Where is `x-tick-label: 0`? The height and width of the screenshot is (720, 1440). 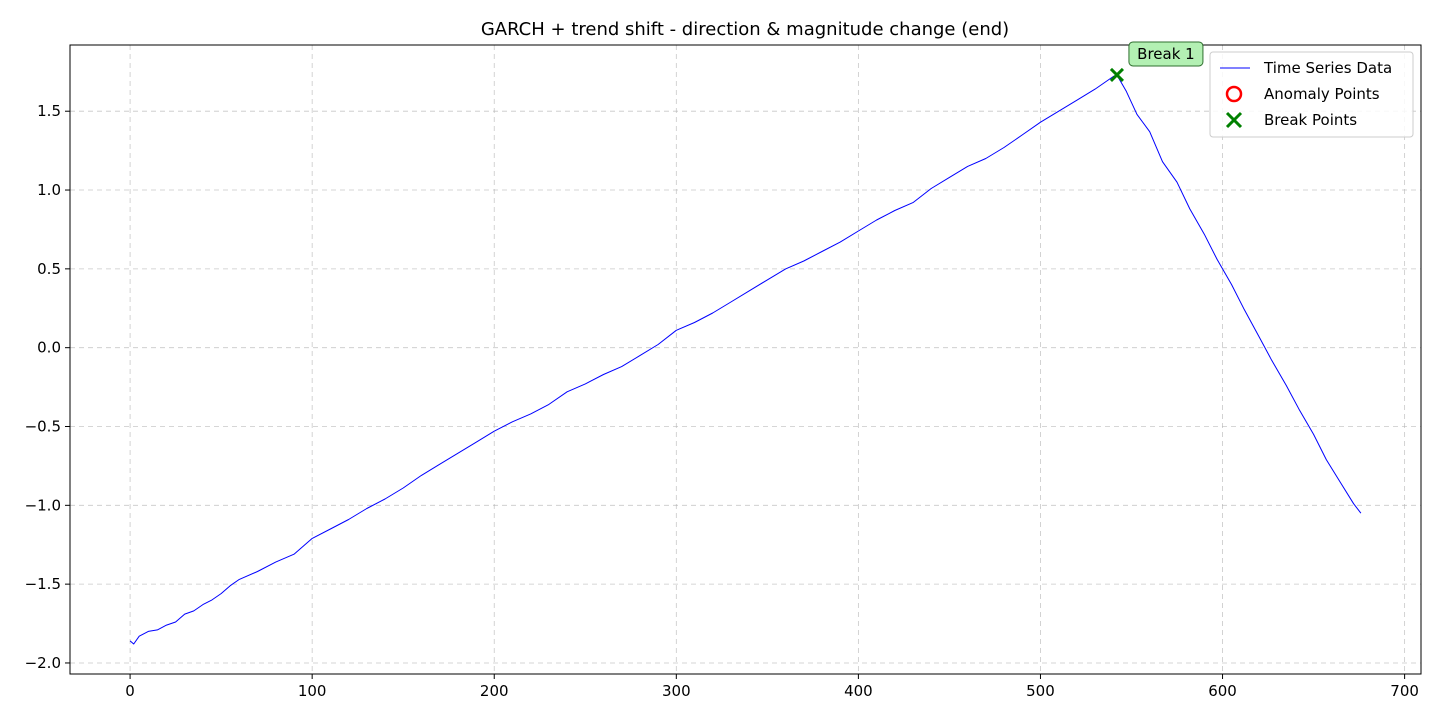
x-tick-label: 0 is located at coordinates (130, 691).